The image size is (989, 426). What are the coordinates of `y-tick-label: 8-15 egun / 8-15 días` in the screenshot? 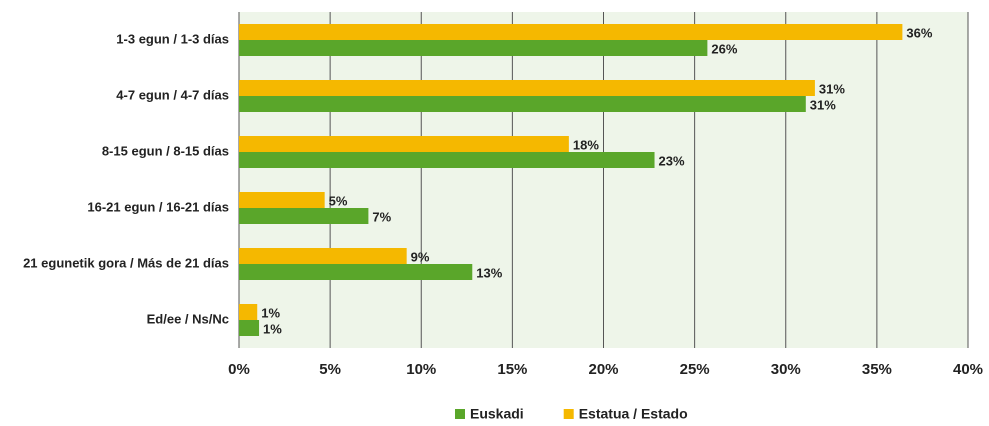 It's located at (165, 150).